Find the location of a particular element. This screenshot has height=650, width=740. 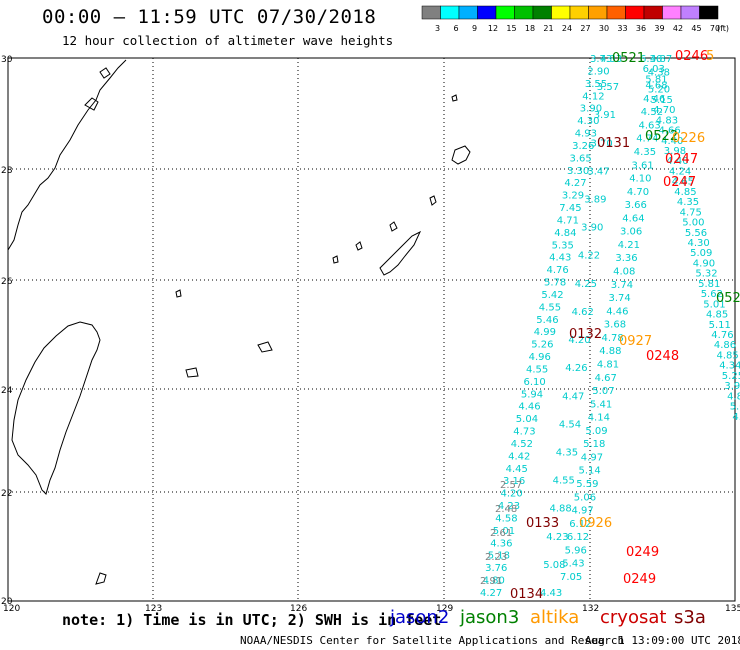

track-pass-label: 0246 is located at coordinates (691, 56).